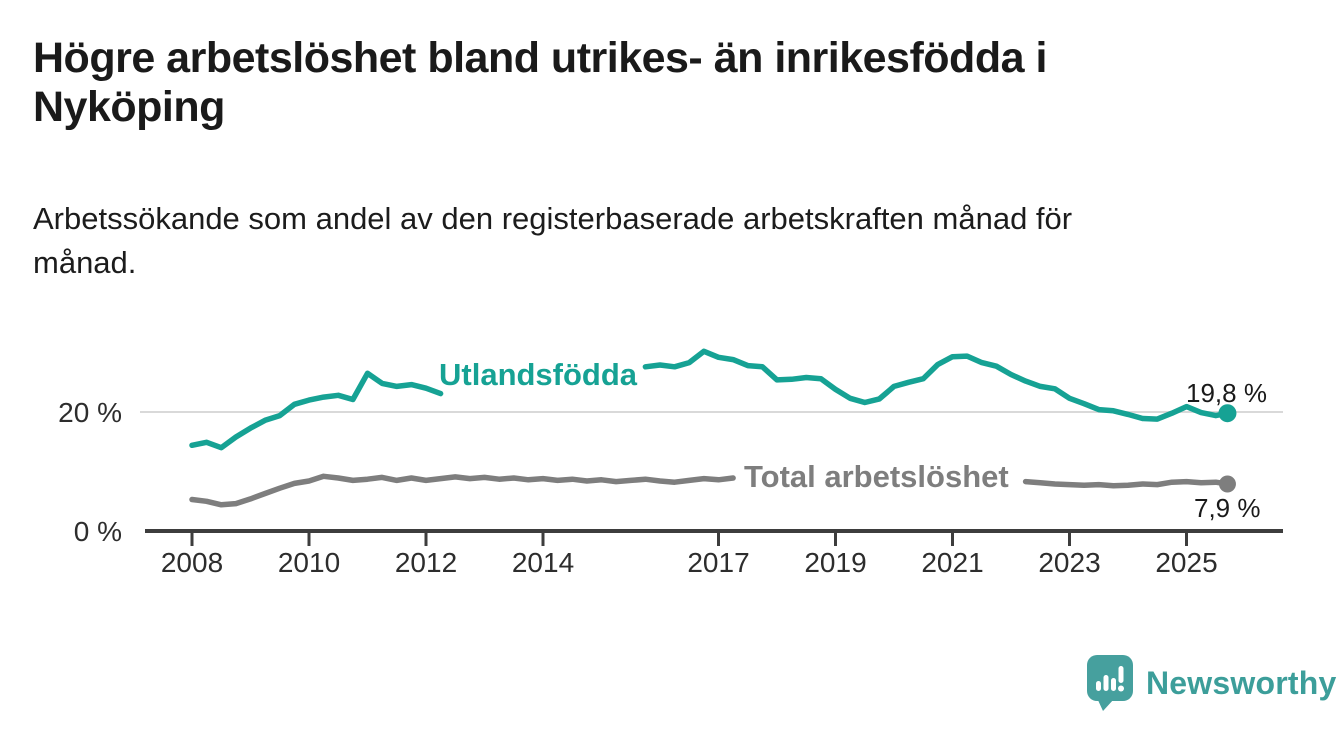 This screenshot has height=734, width=1340. I want to click on page-title-line2: Nyköping, so click(129, 107).